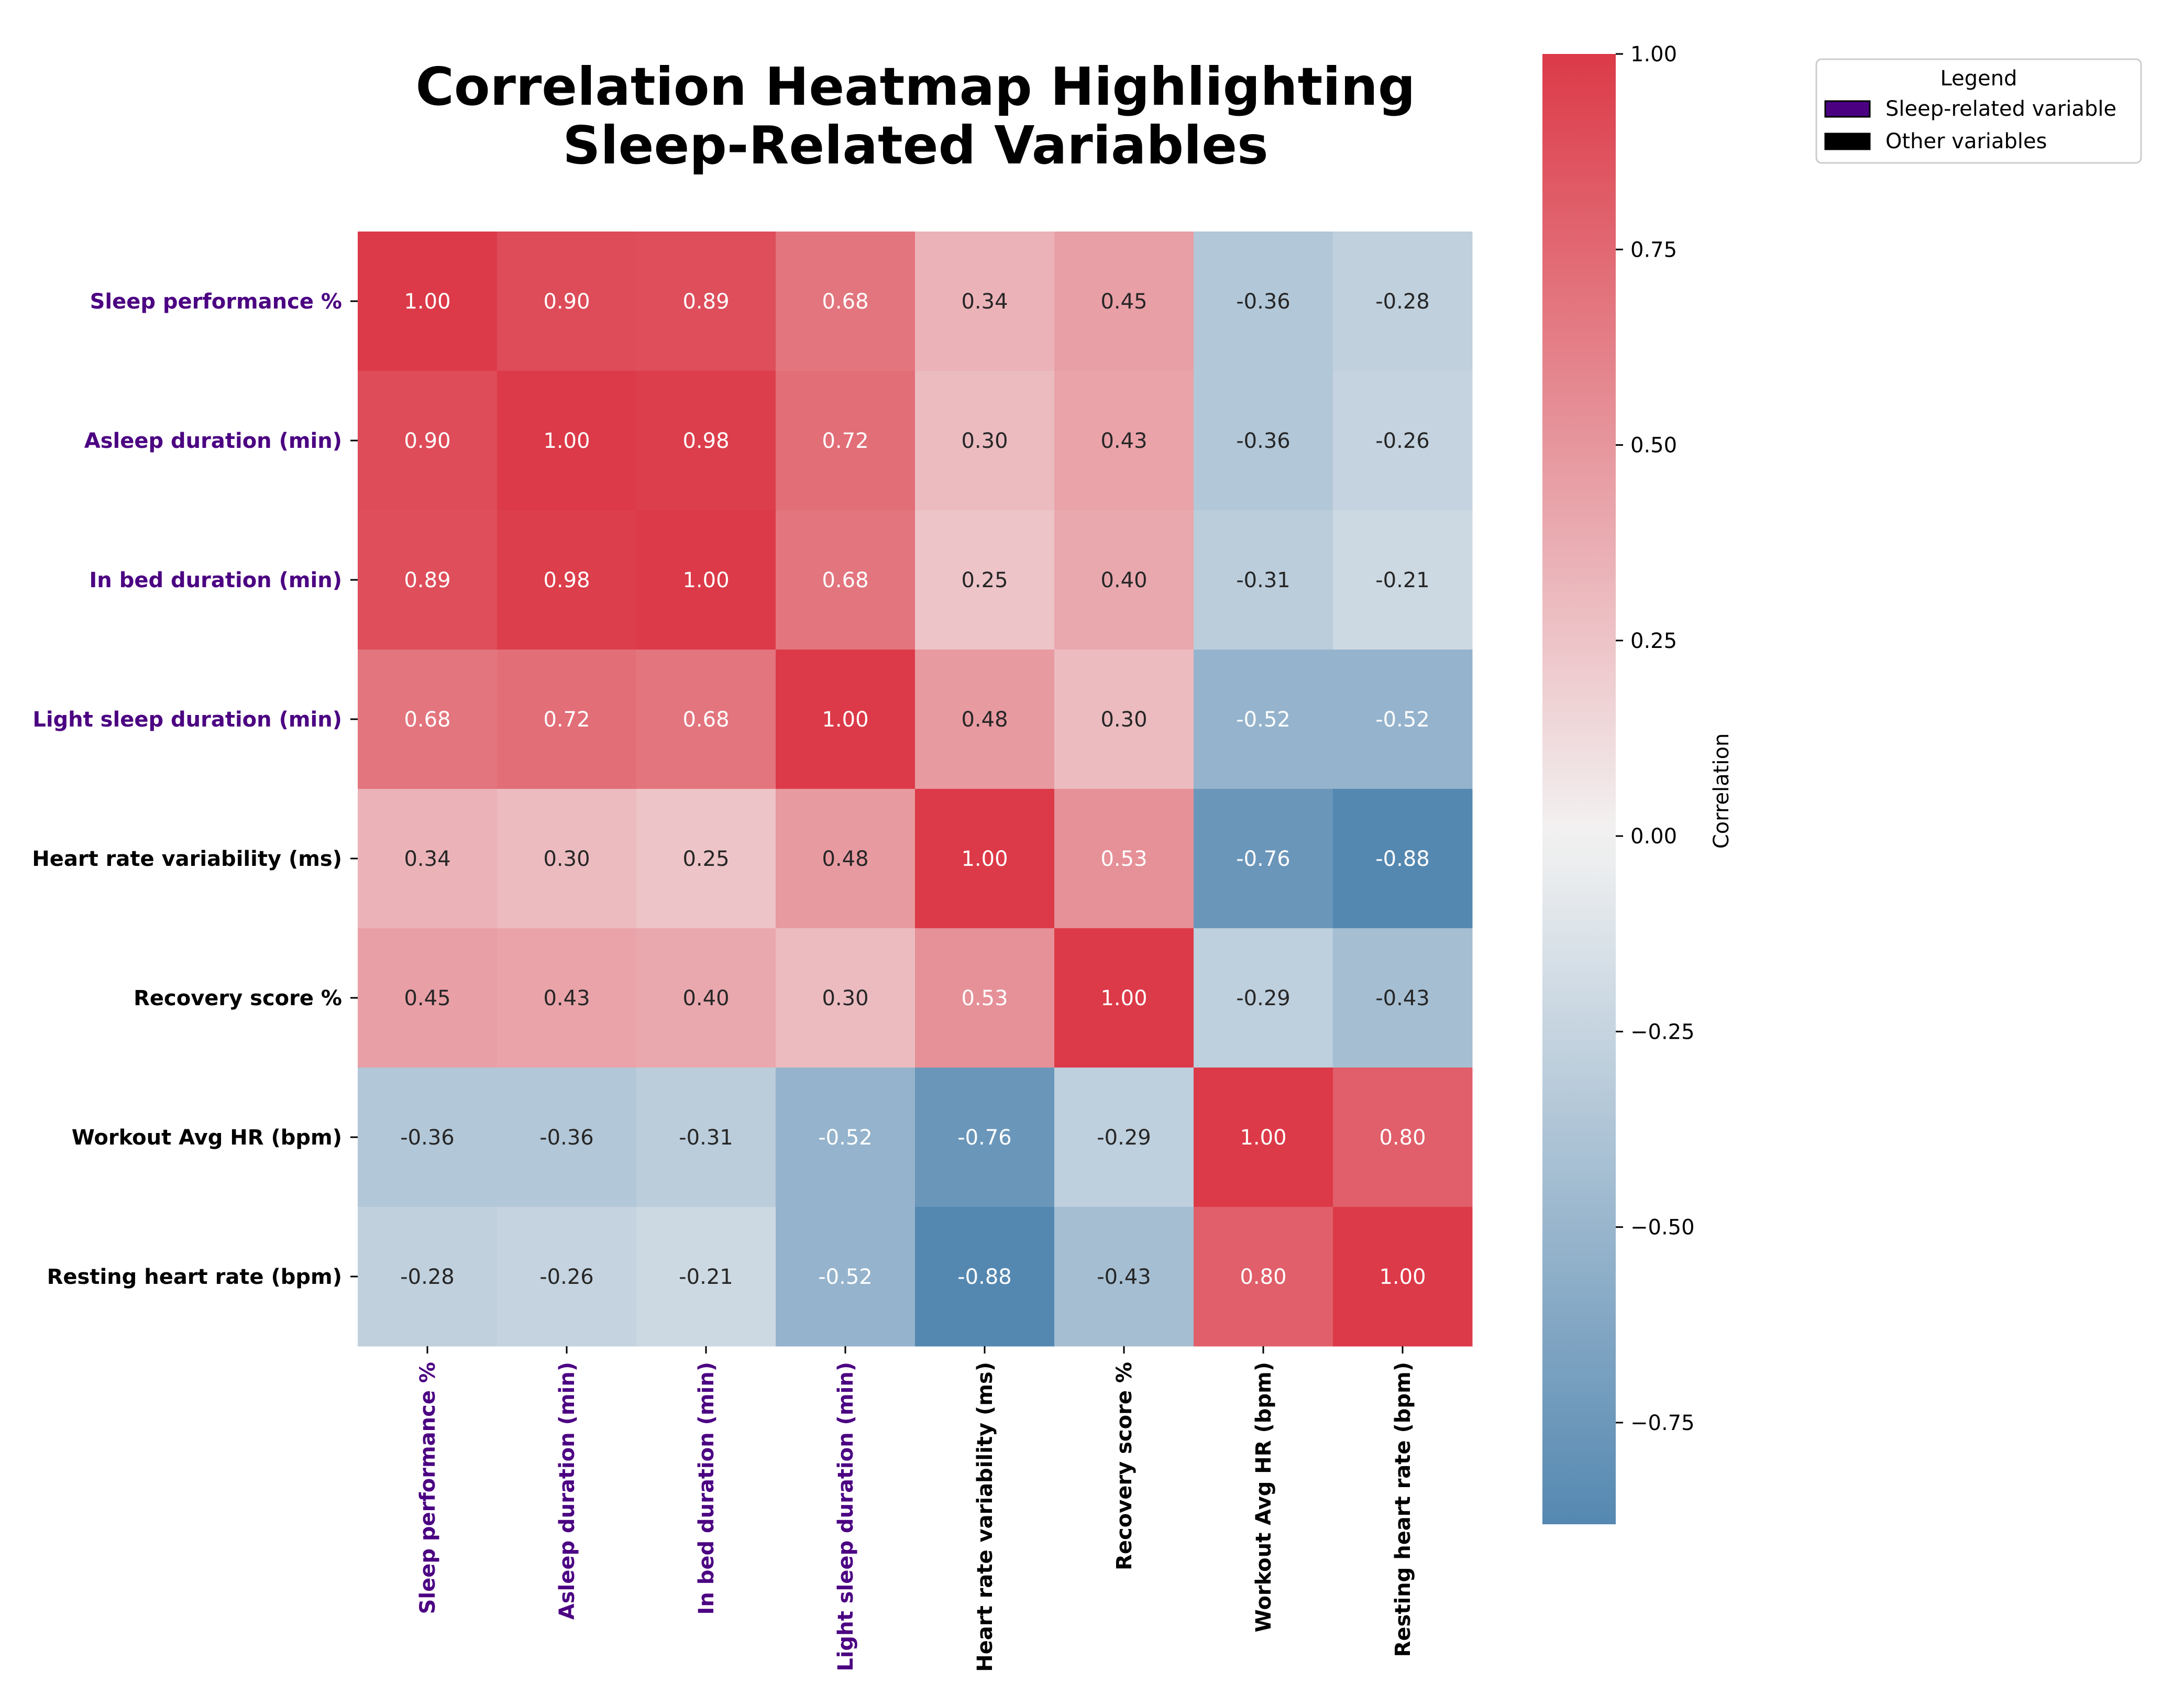  I want to click on legend-swatch, so click(1848, 141).